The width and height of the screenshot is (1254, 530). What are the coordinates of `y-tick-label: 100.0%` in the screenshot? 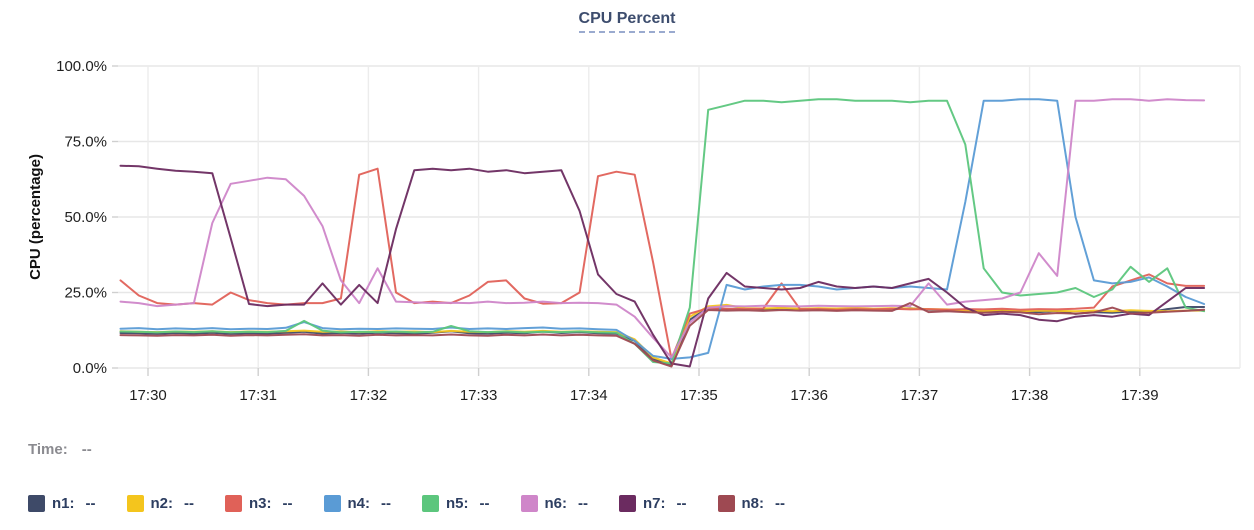 It's located at (81, 66).